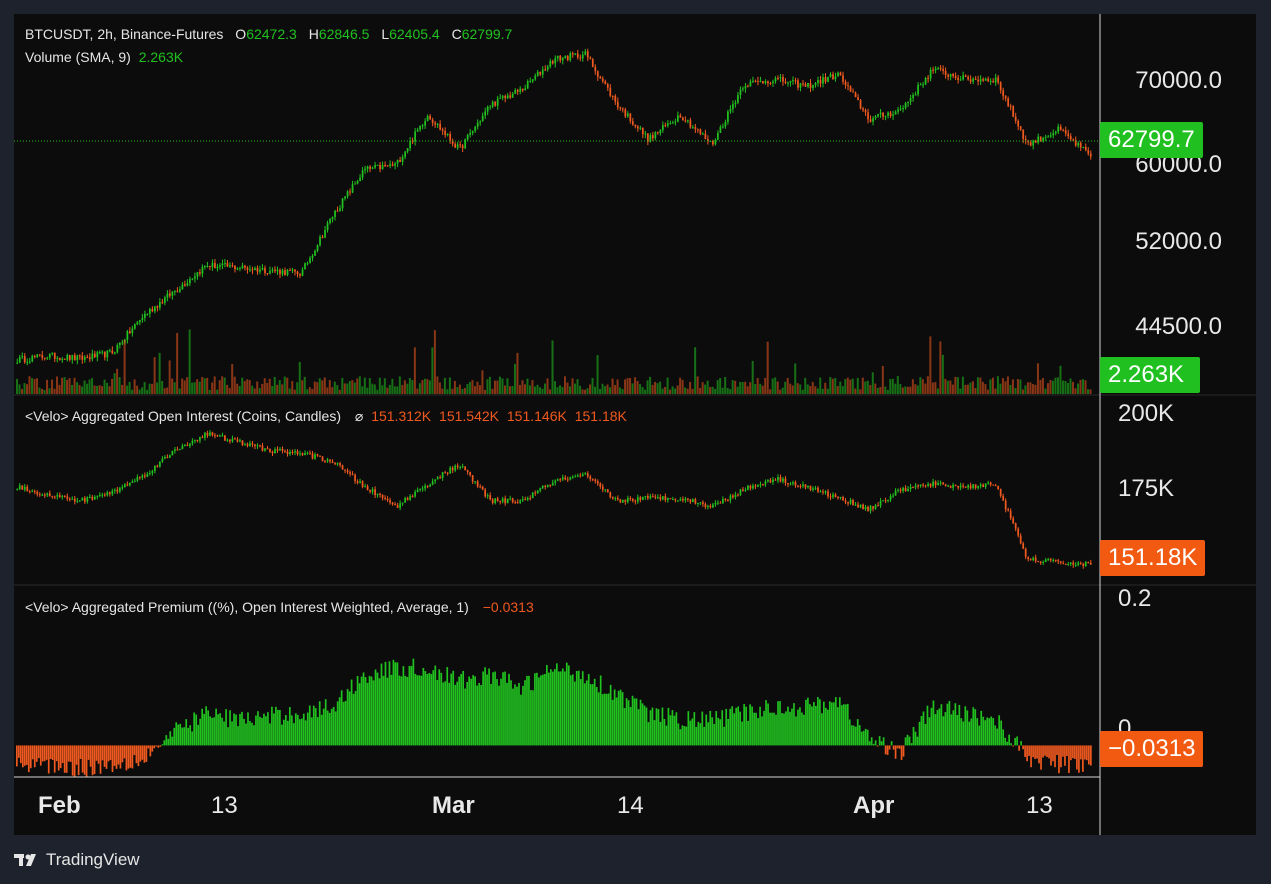  Describe the element at coordinates (77, 860) in the screenshot. I see `tradingview-logo: TradingView` at that location.